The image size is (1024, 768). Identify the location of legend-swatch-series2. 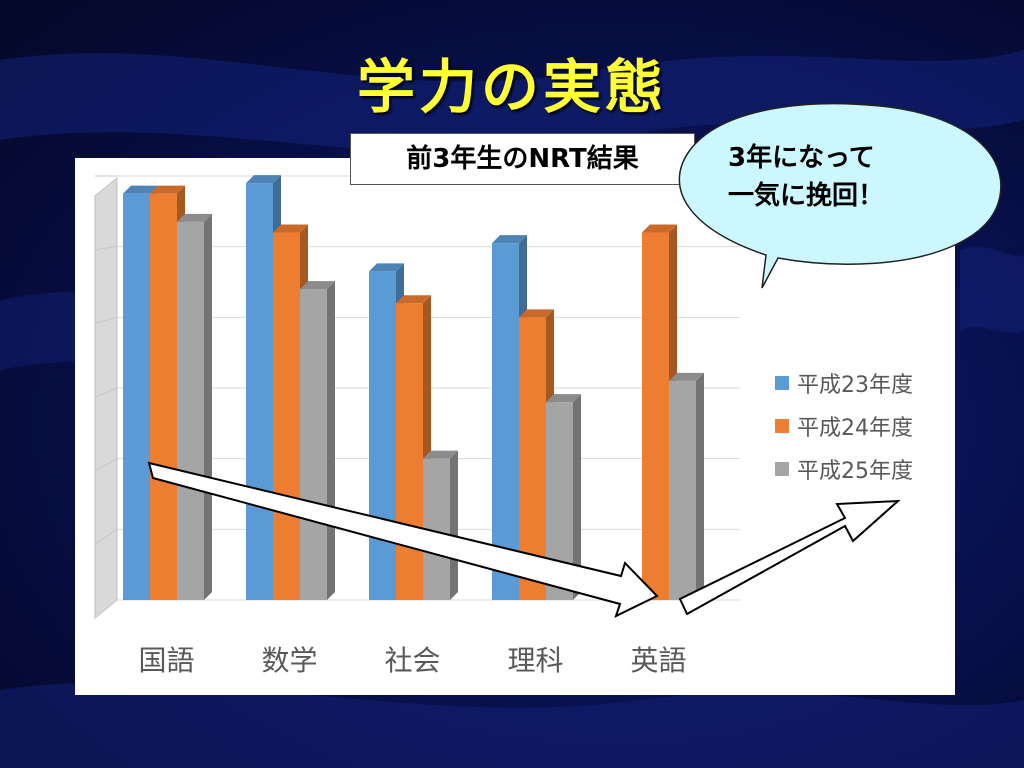
(782, 426).